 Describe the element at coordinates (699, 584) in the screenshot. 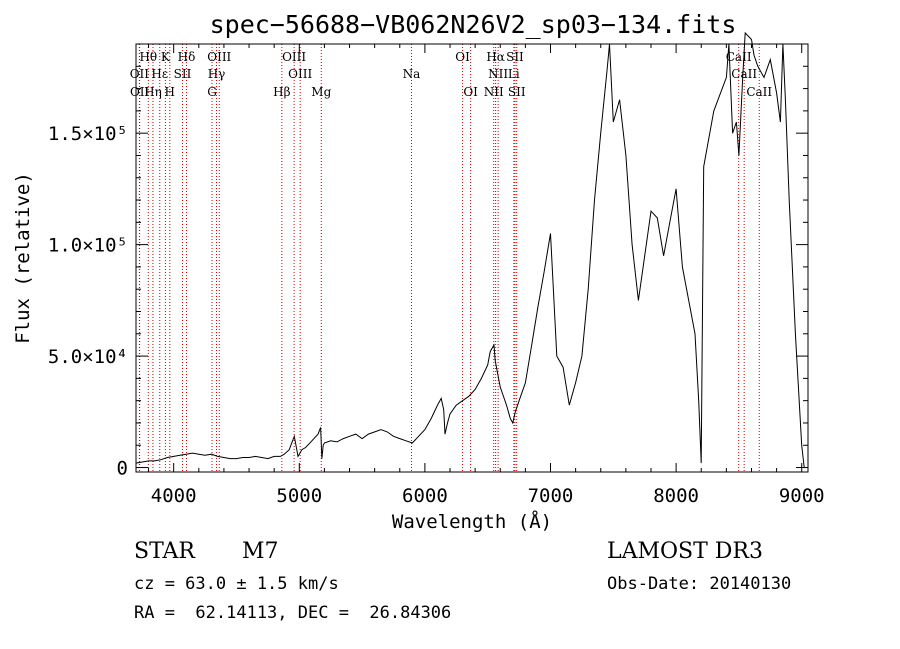

I see `obs-date: Obs-Date: 20140130` at that location.